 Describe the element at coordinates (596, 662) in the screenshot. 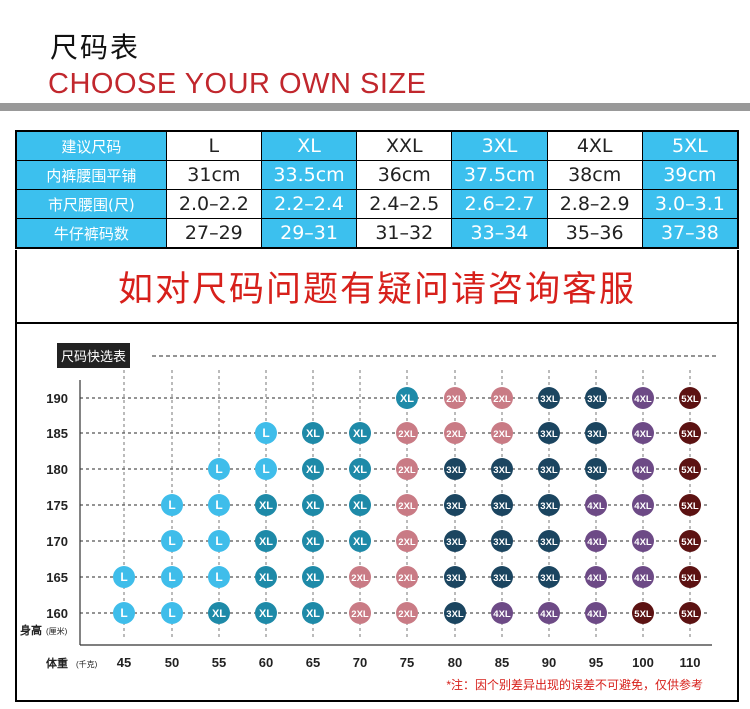

I see `weight-tick-label: 95` at that location.